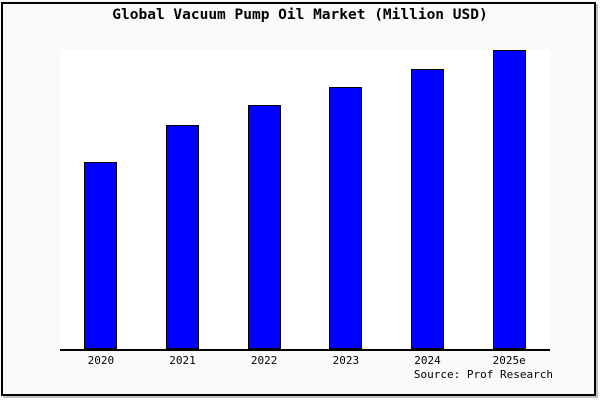 This screenshot has height=400, width=600. I want to click on x-tick-label-2025e: 2025e, so click(509, 360).